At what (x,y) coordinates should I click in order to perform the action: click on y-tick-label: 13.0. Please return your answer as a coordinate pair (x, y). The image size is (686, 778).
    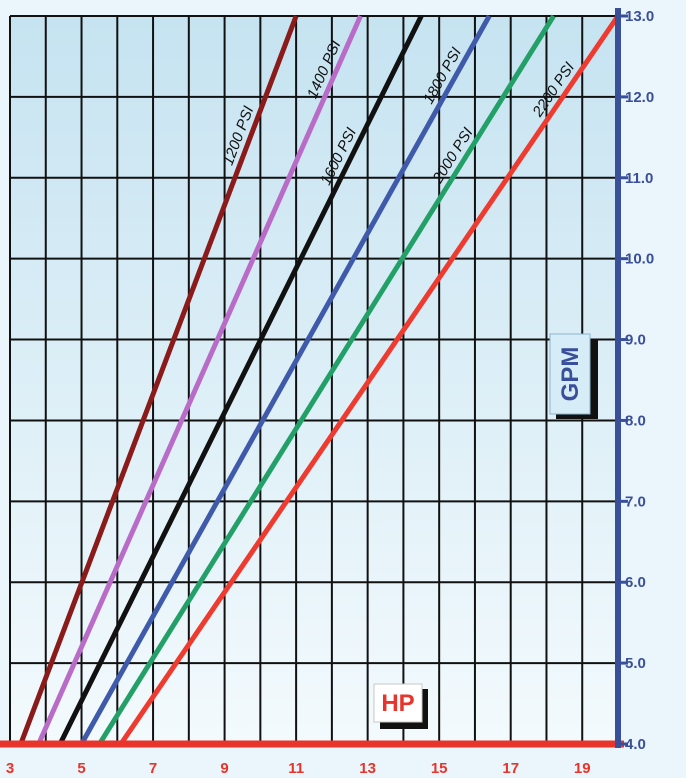
    Looking at the image, I should click on (639, 16).